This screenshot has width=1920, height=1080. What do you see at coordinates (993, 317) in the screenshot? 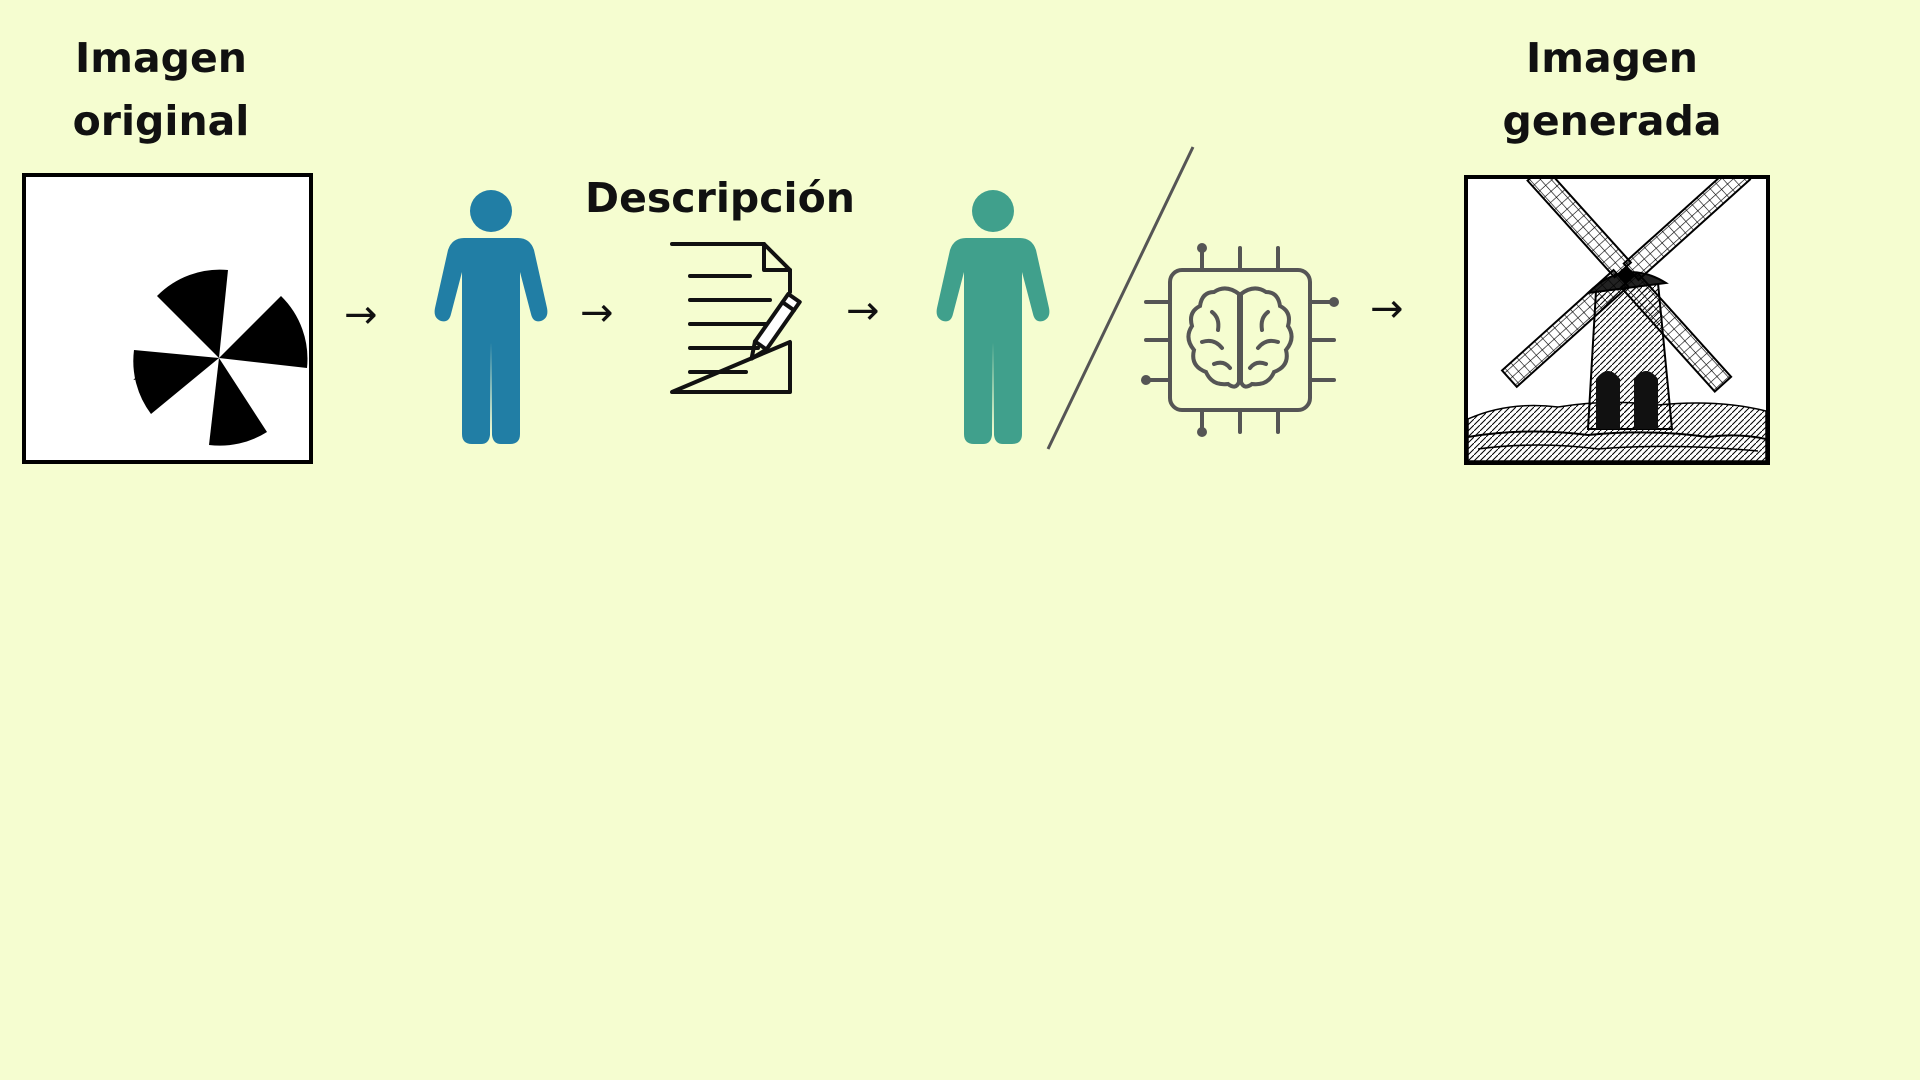
I see `generator-person-icon` at bounding box center [993, 317].